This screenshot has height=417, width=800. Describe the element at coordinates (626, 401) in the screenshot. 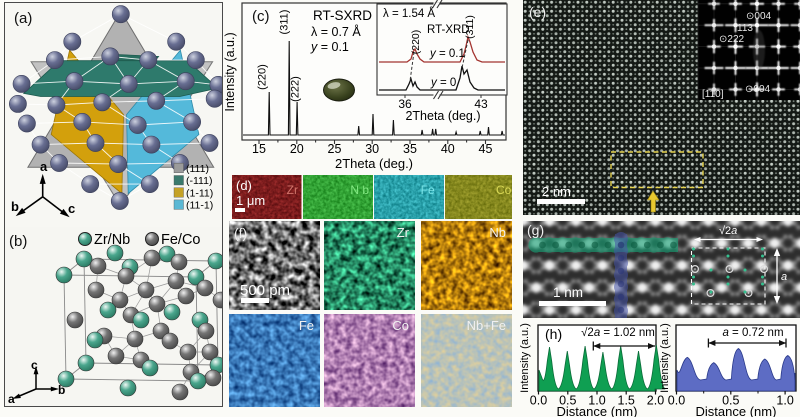

I see `svg-text: 1.5` at that location.